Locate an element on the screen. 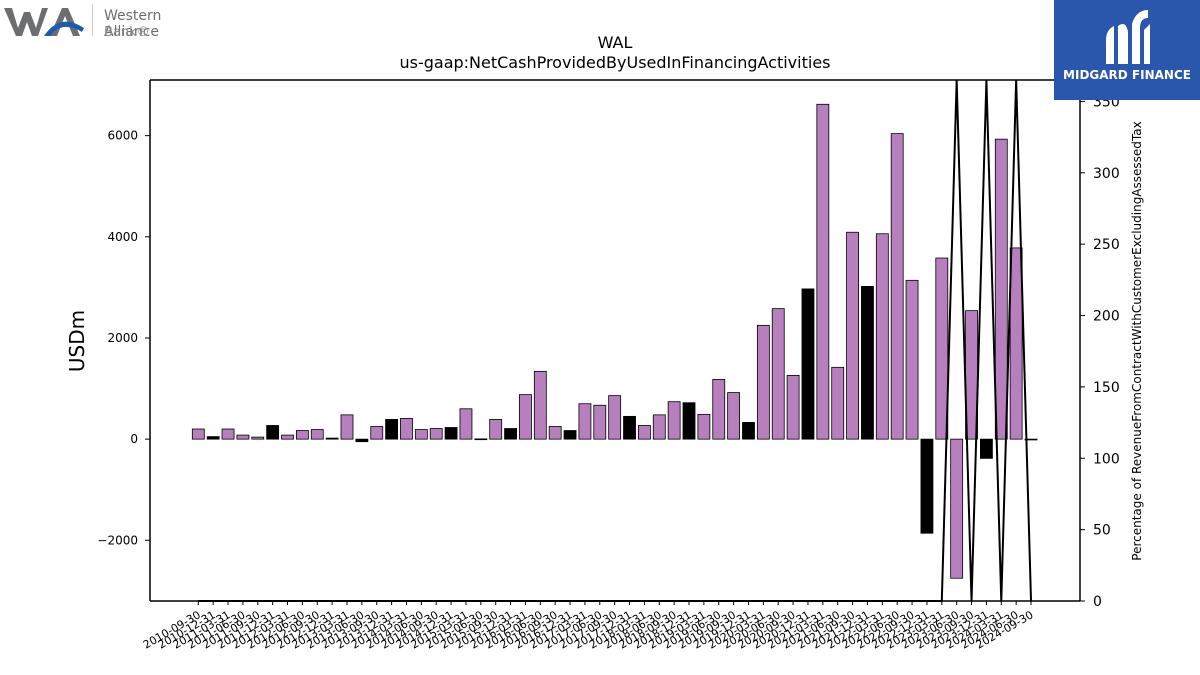 The height and width of the screenshot is (675, 1200). western-alliance-logo: Western Alliance Bank® is located at coordinates (111, 22).